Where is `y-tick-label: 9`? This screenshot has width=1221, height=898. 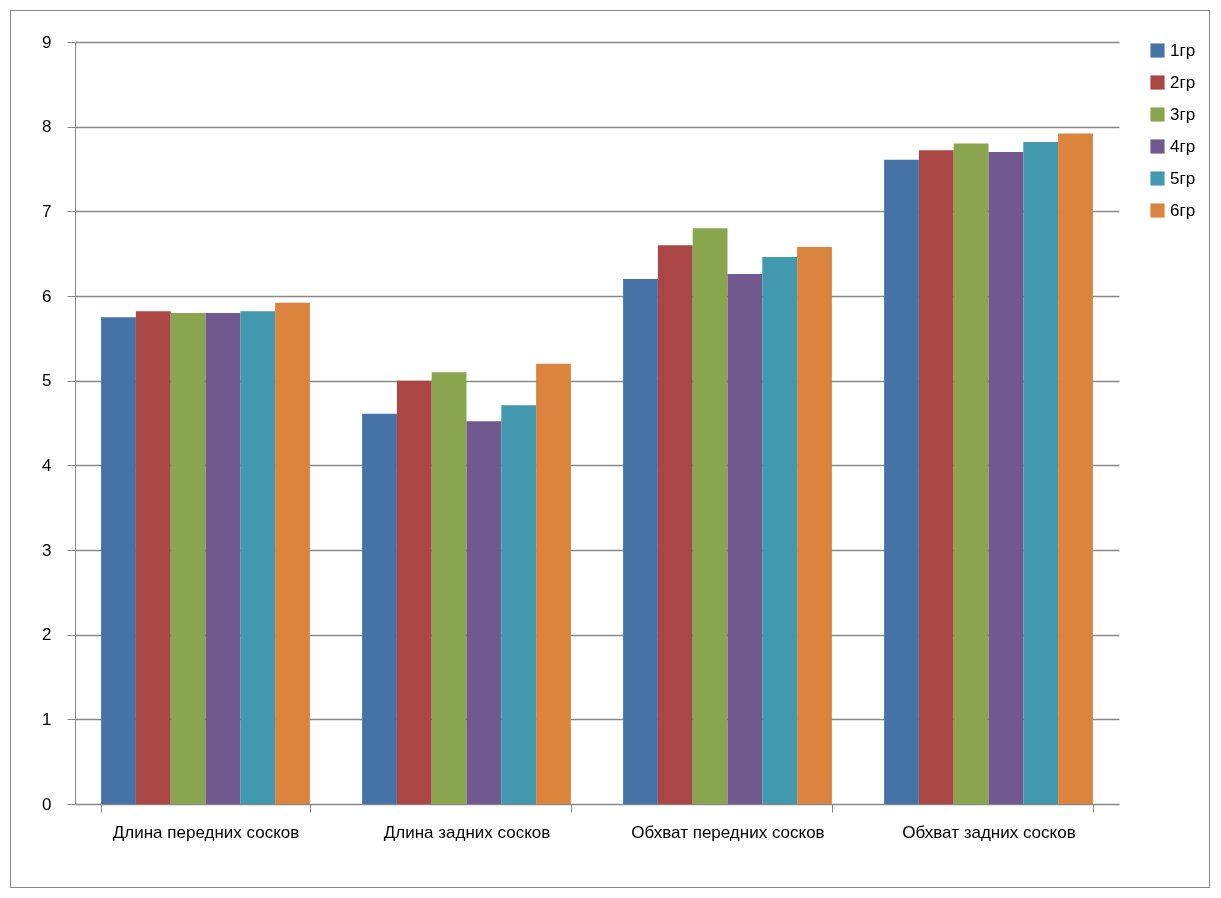
y-tick-label: 9 is located at coordinates (47, 42).